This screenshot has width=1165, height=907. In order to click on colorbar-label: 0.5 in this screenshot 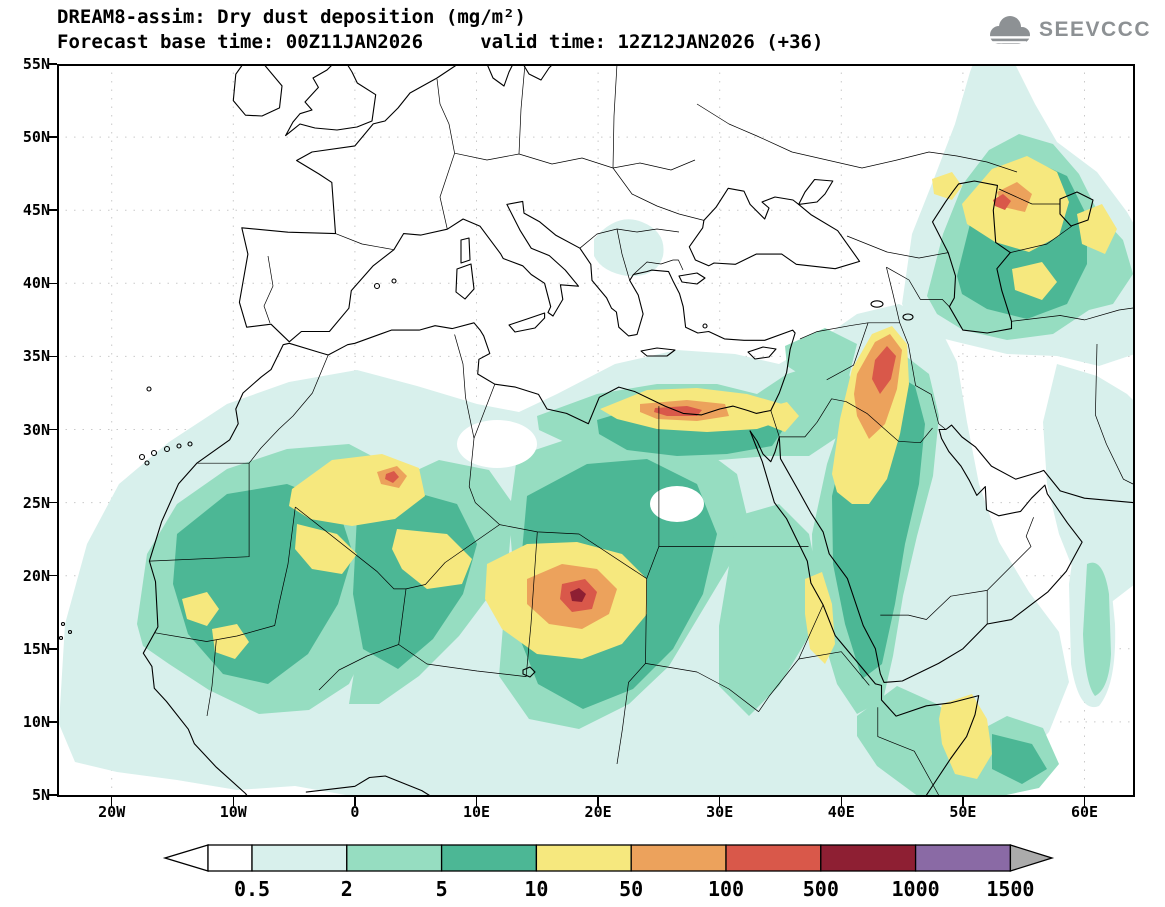, I will do `click(252, 889)`.